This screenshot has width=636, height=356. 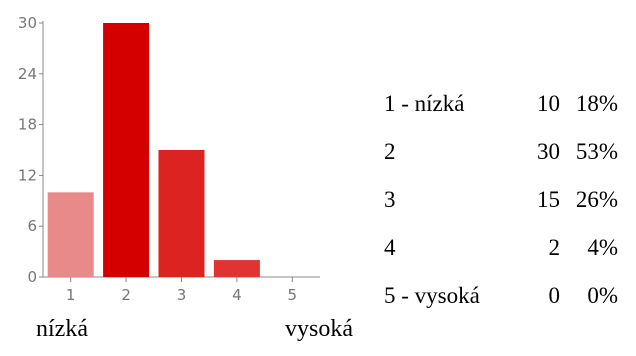 What do you see at coordinates (432, 295) in the screenshot?
I see `summary-label: 5 - vysoká` at bounding box center [432, 295].